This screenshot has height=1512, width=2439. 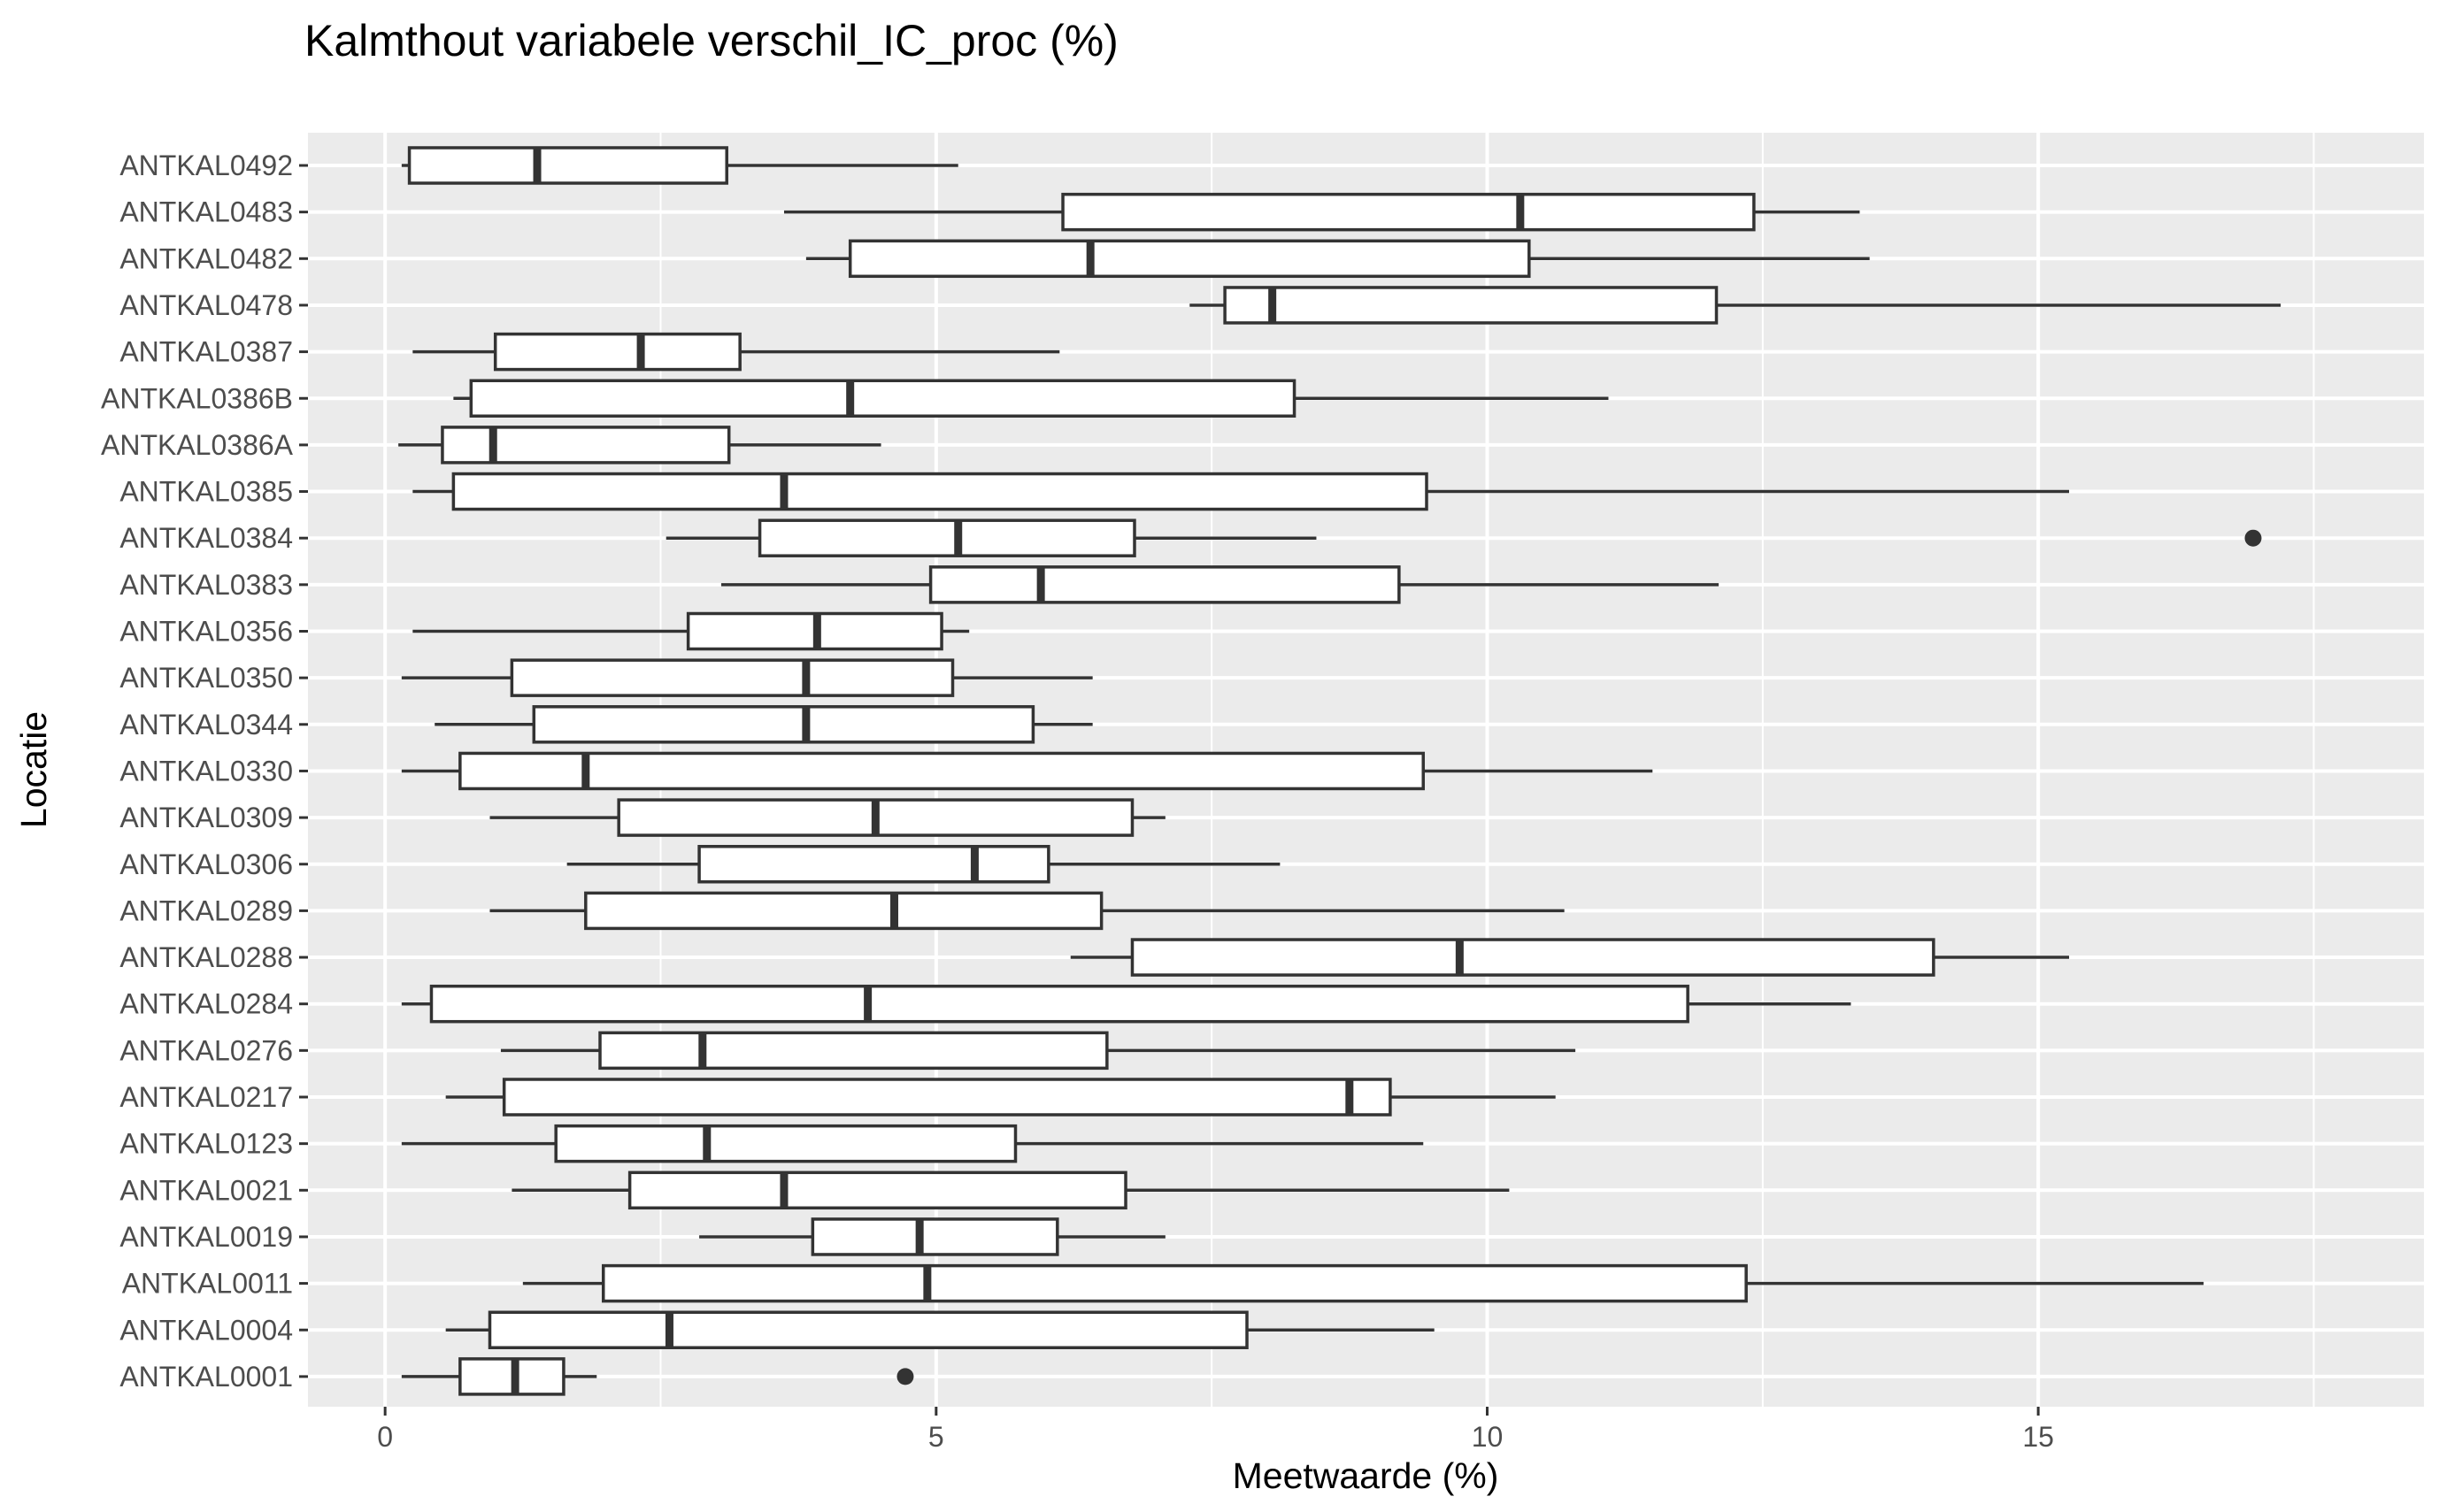 What do you see at coordinates (2038, 1437) in the screenshot?
I see `x-tick-label: 15` at bounding box center [2038, 1437].